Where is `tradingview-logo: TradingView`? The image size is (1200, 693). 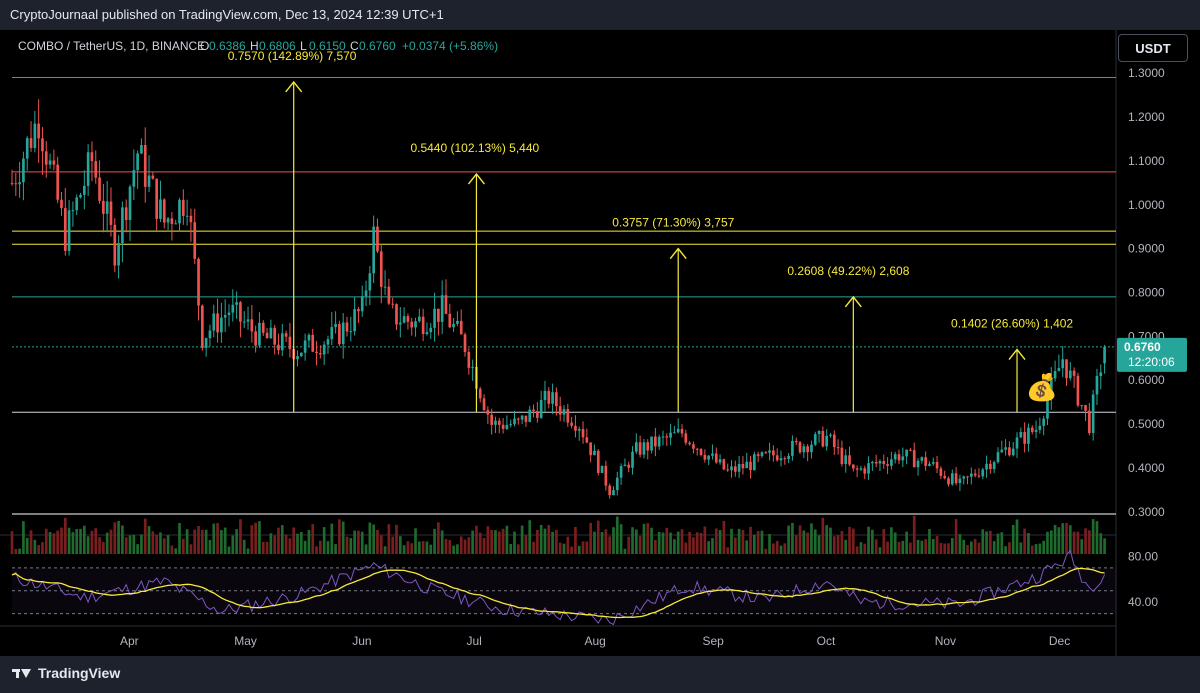
tradingview-logo: TradingView is located at coordinates (66, 673).